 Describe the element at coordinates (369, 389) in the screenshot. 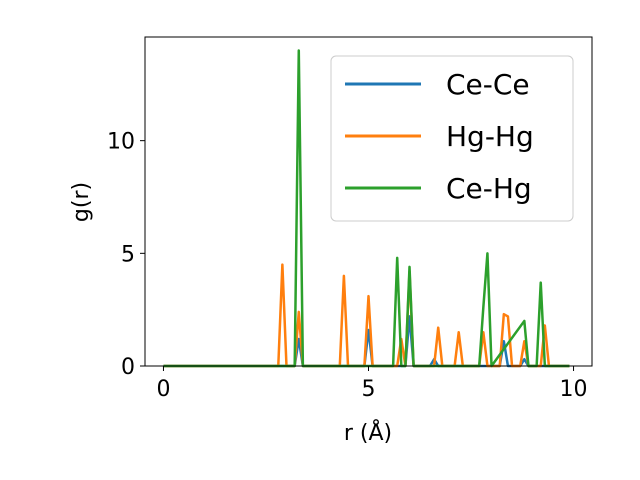

I see `x-tick-label: 5` at that location.